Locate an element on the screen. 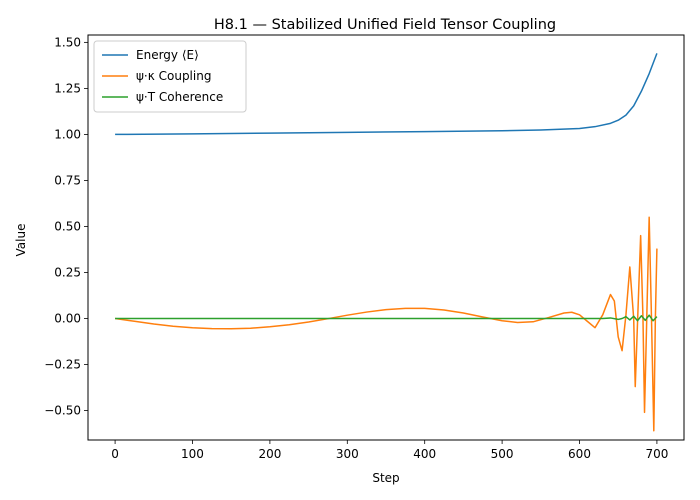 The width and height of the screenshot is (700, 500). legend-box is located at coordinates (170, 76).